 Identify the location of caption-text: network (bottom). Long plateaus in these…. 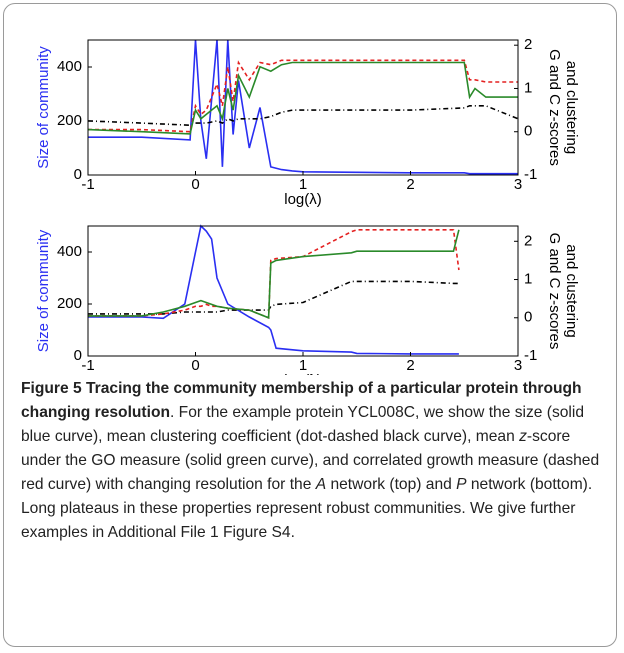
(307, 508).